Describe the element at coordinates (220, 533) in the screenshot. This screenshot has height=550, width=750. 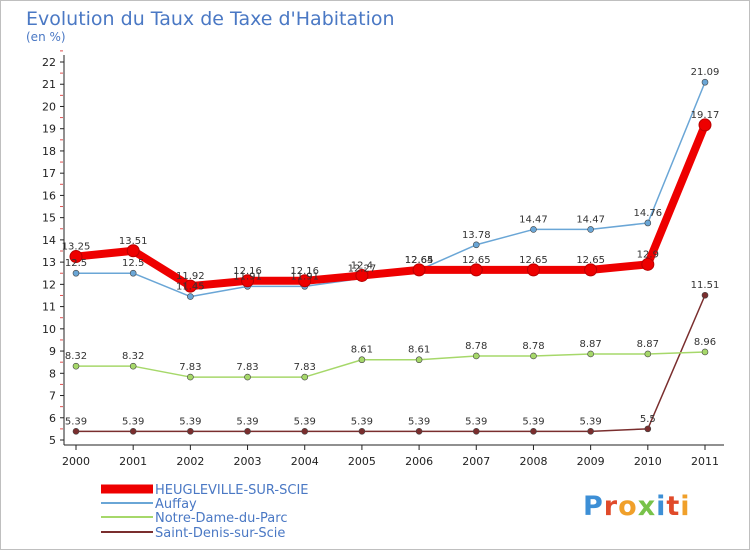
I see `legend-label: Saint-Denis-sur-Scie` at that location.